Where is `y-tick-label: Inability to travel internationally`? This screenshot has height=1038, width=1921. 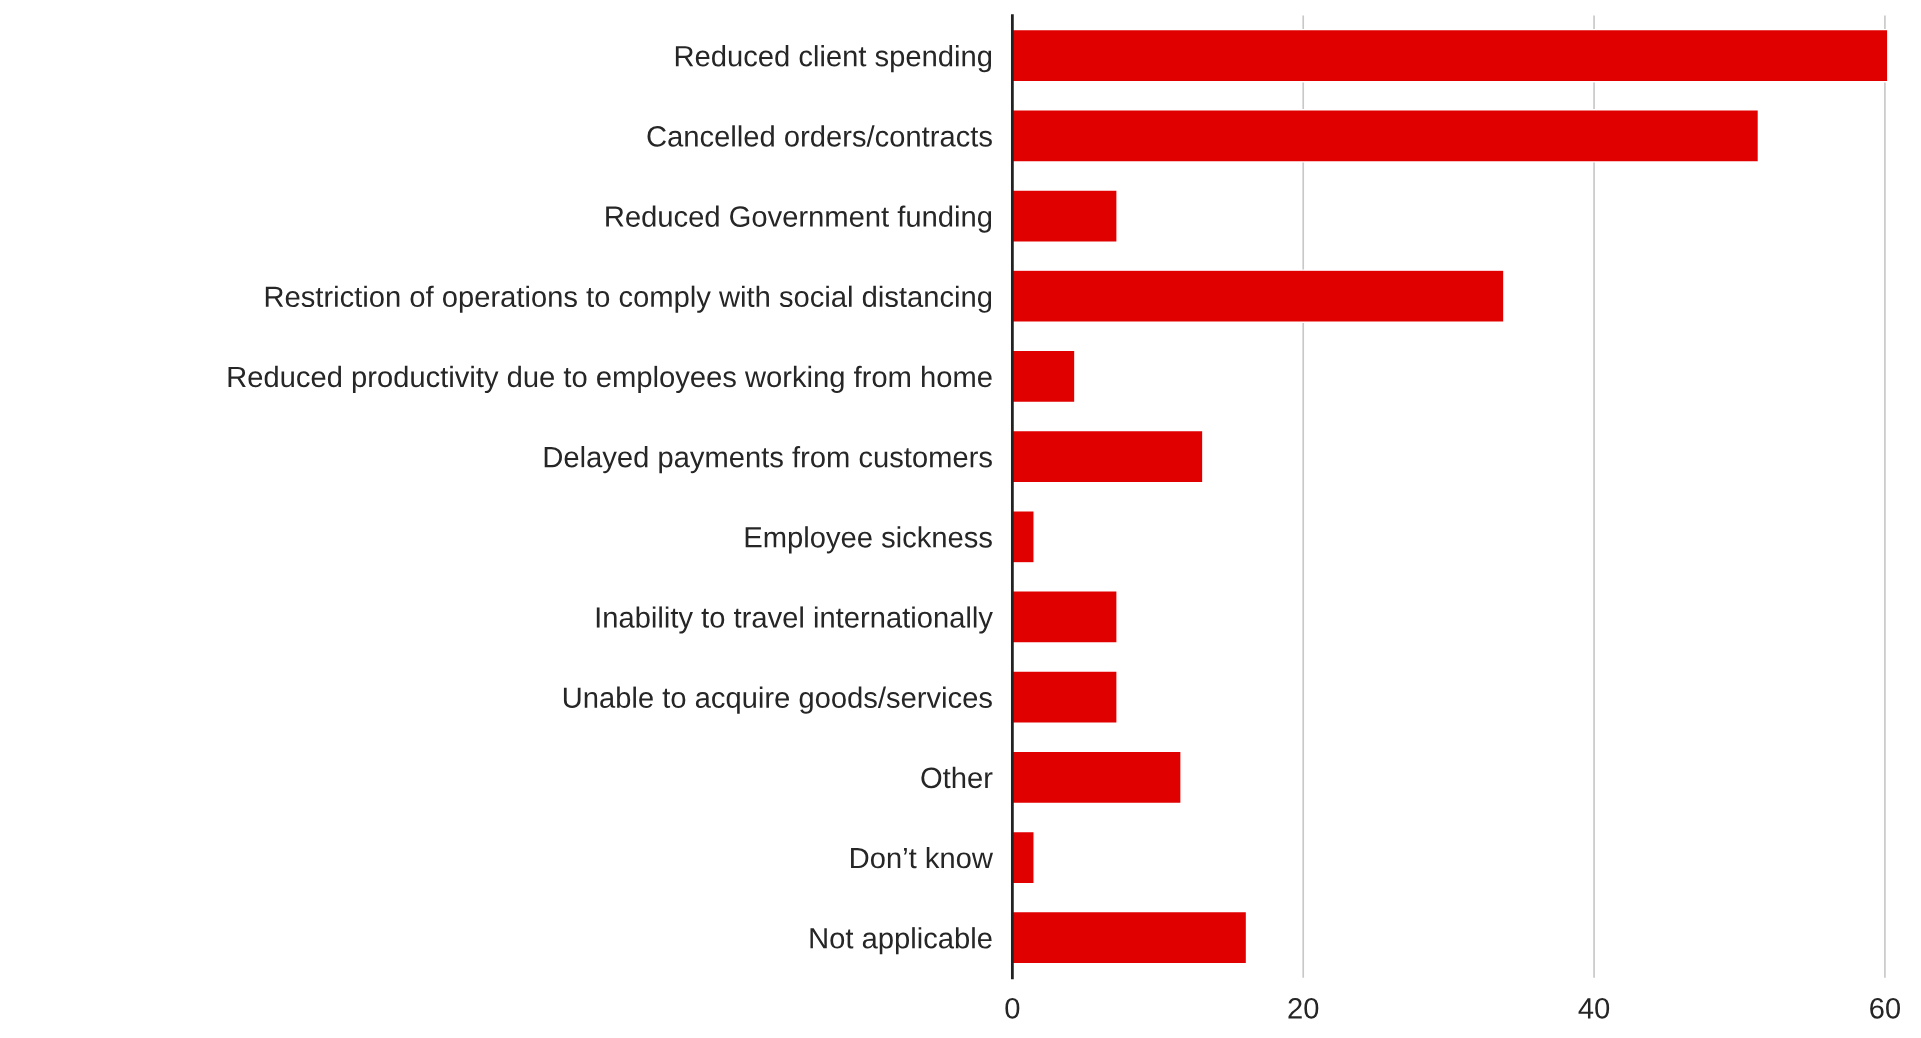 y-tick-label: Inability to travel internationally is located at coordinates (794, 620).